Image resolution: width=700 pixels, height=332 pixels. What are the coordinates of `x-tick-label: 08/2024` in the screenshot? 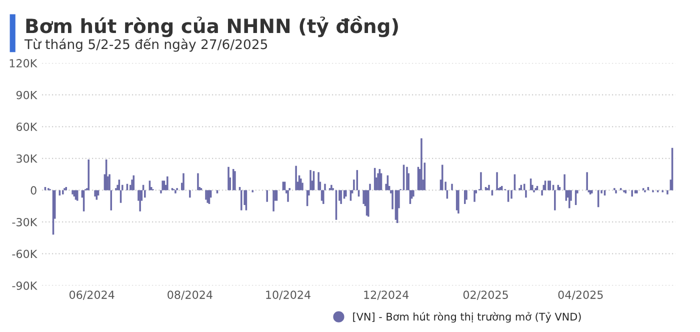 It's located at (190, 295).